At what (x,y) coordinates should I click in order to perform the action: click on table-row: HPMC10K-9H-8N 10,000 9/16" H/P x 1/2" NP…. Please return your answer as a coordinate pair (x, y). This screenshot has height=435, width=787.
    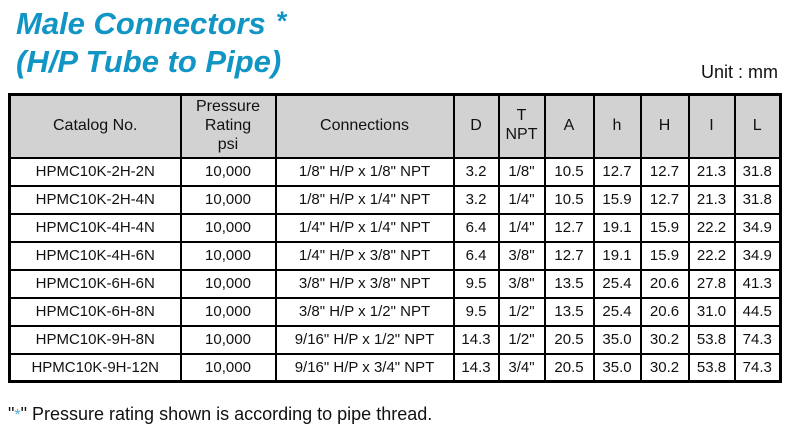
    Looking at the image, I should click on (395, 339).